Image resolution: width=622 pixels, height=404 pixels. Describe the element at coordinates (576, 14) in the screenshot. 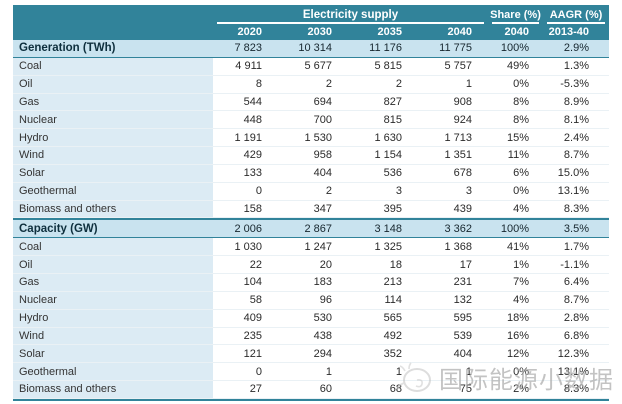

I see `header-aagr-label: AAGR (%)` at that location.